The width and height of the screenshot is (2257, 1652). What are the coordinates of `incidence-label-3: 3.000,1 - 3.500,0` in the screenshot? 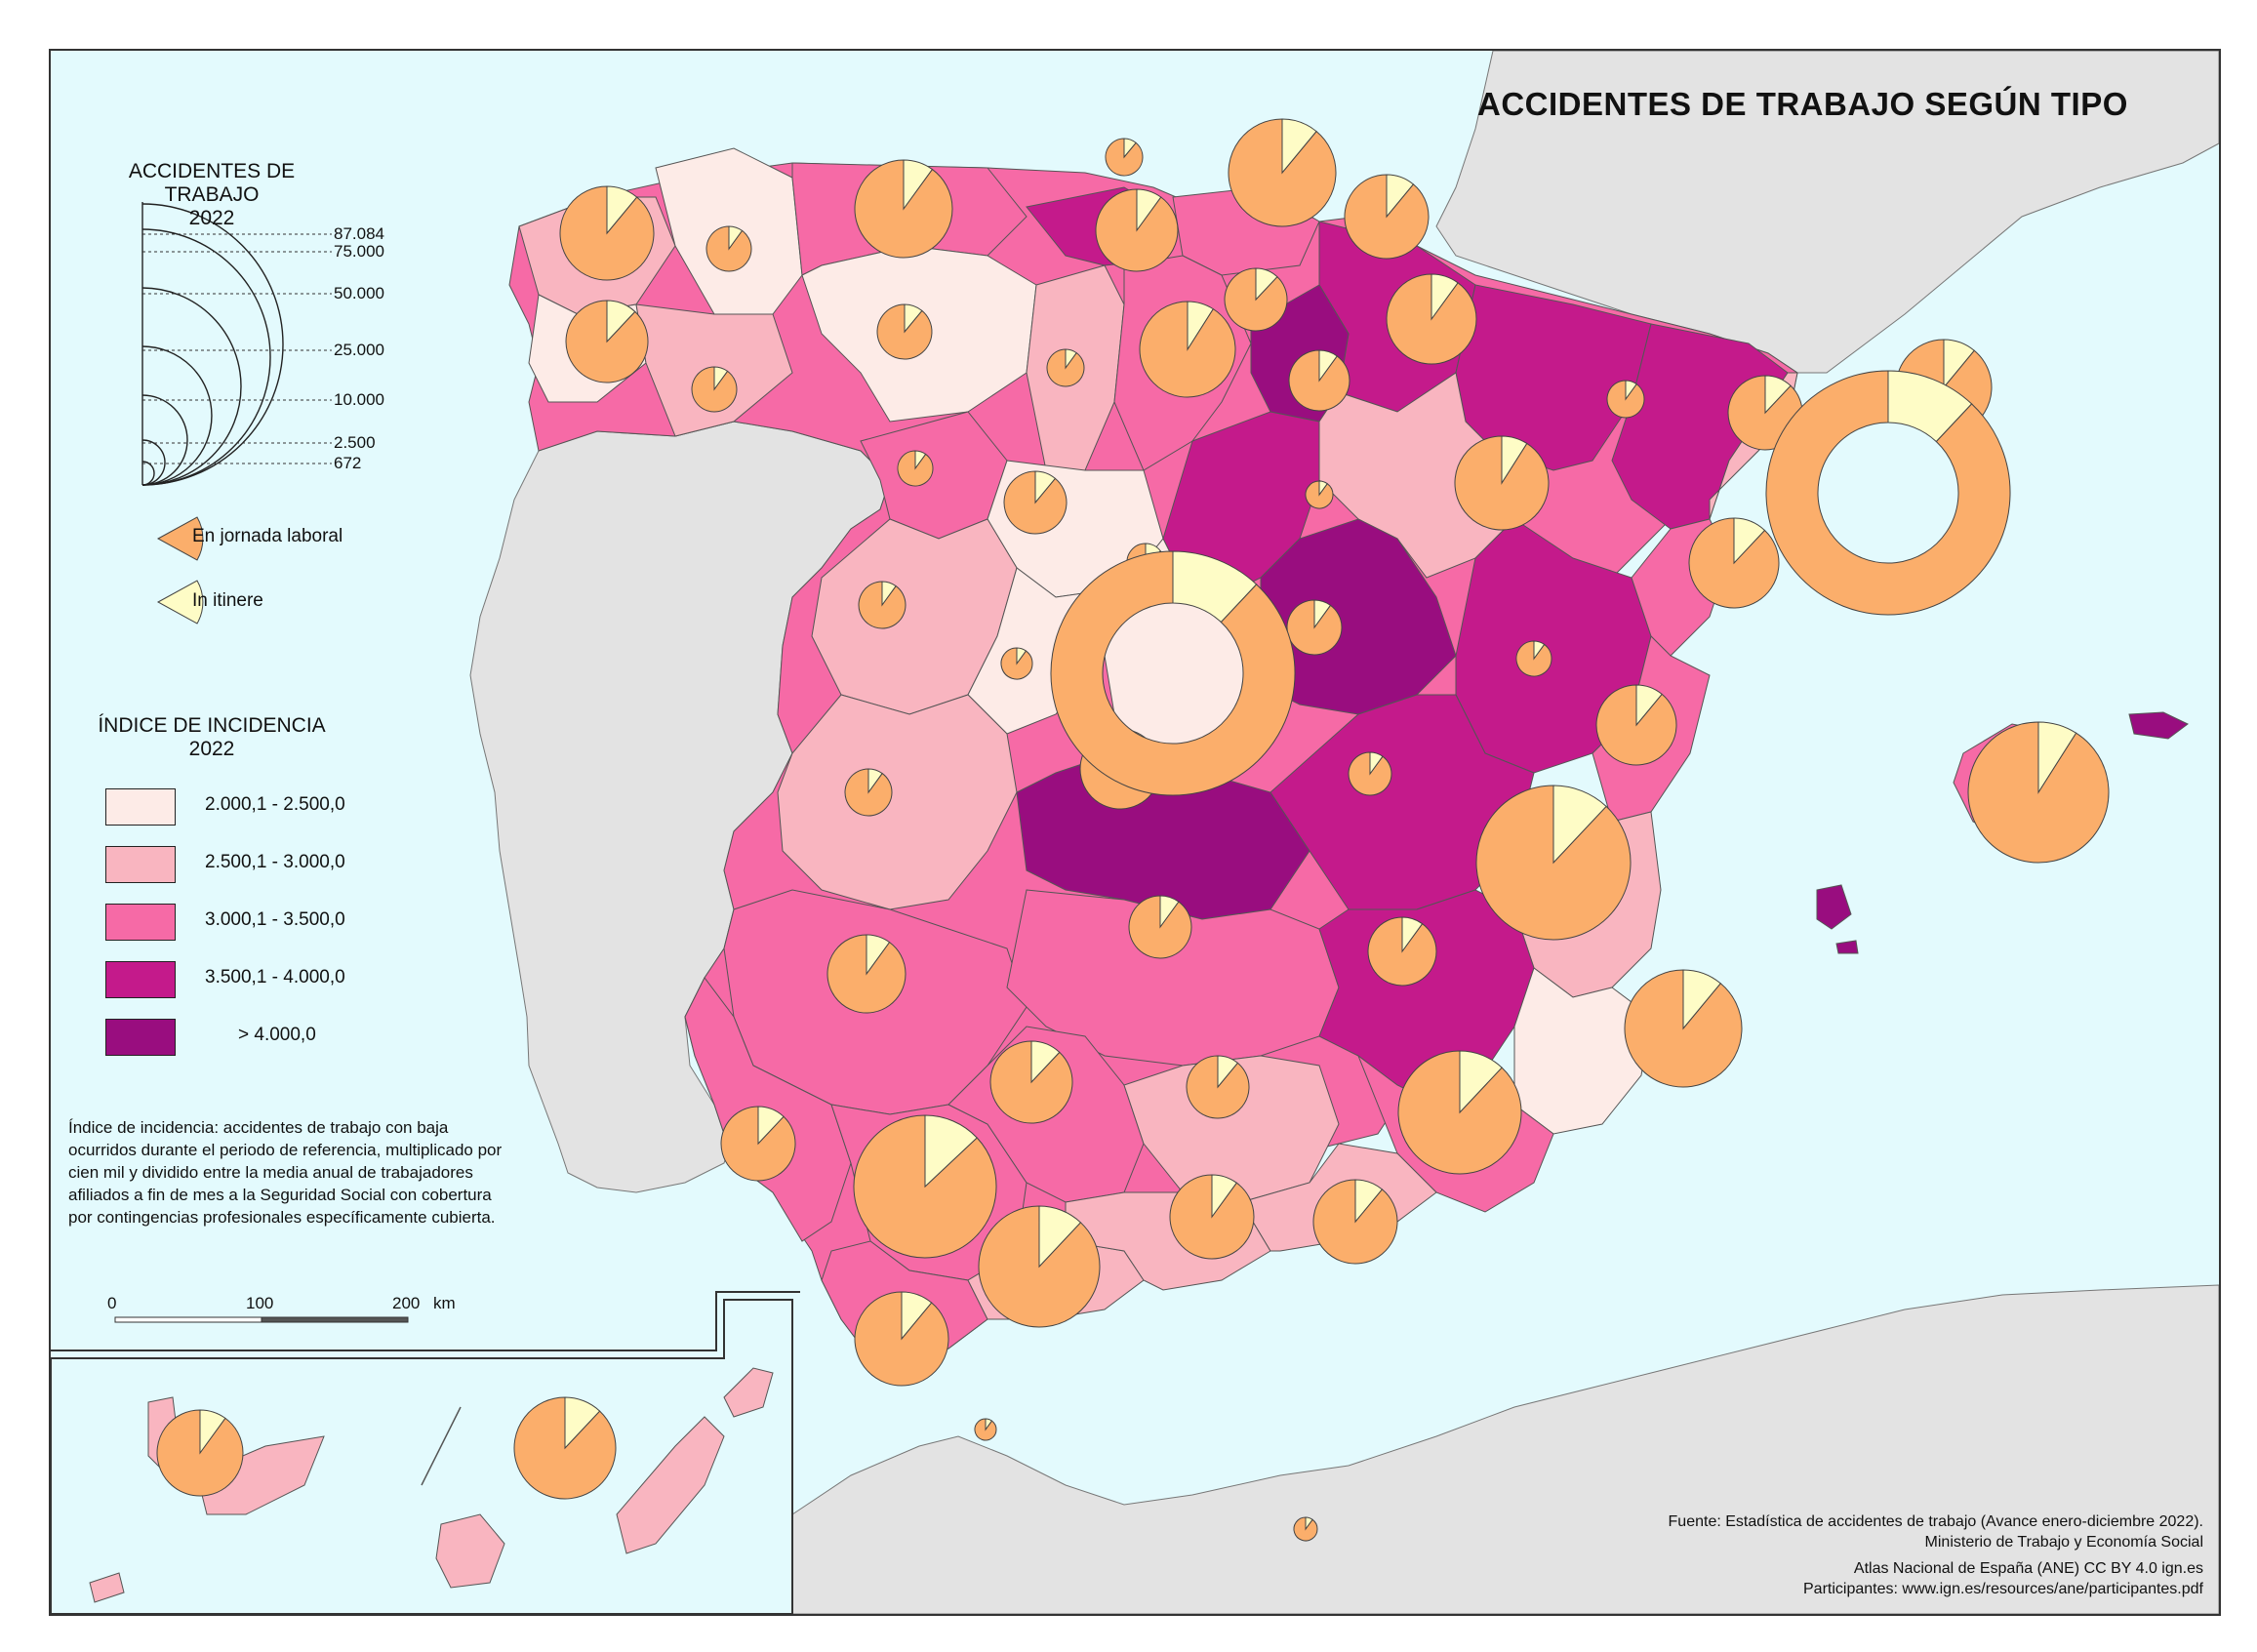 It's located at (275, 920).